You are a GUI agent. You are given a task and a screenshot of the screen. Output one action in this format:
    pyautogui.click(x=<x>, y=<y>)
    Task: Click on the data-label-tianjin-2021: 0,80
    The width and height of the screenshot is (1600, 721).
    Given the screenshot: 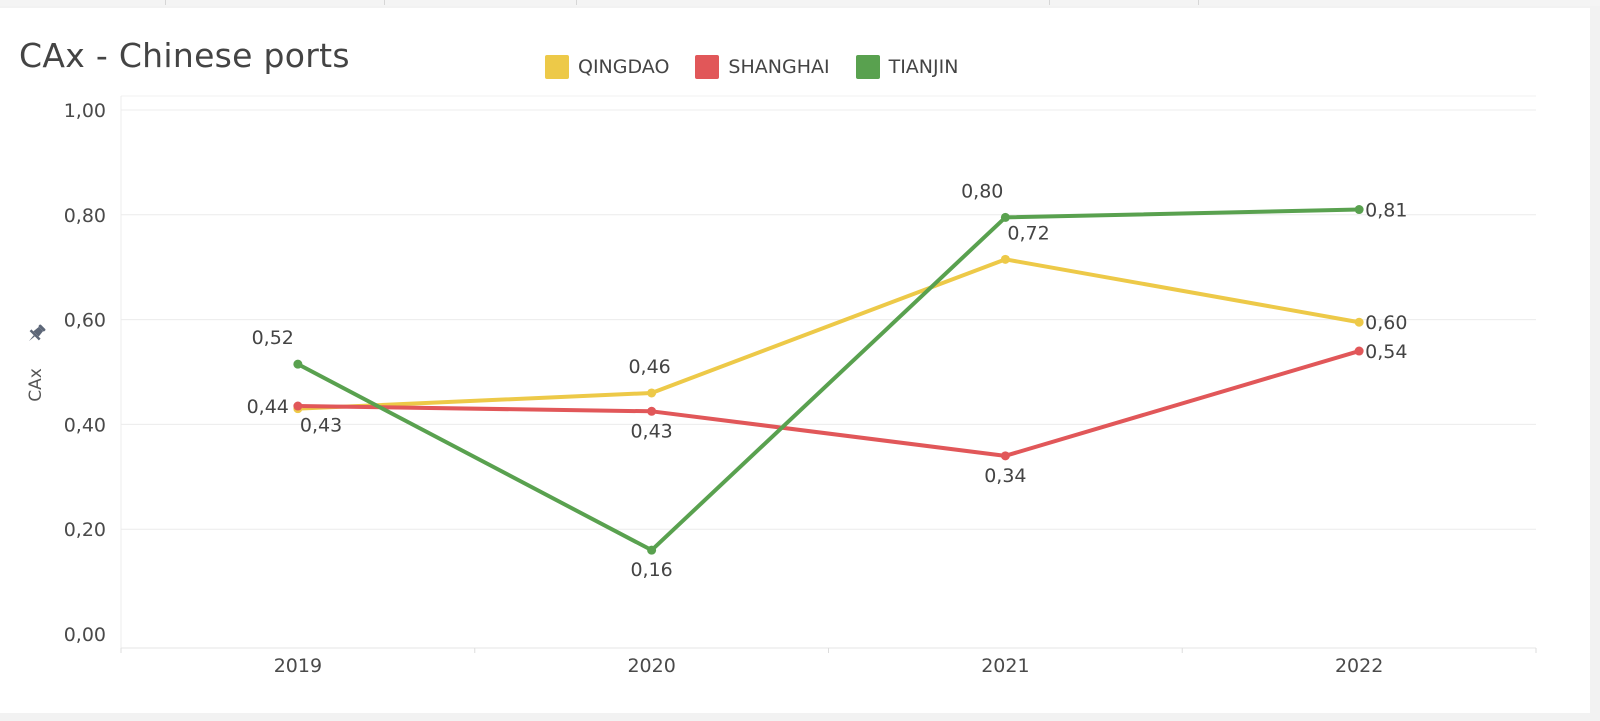 What is the action you would take?
    pyautogui.click(x=982, y=191)
    